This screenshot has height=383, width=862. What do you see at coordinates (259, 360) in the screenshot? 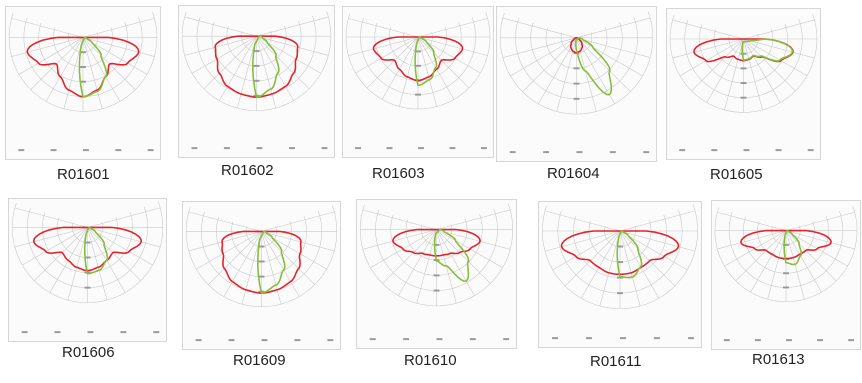
I see `chart-caption: R01609` at bounding box center [259, 360].